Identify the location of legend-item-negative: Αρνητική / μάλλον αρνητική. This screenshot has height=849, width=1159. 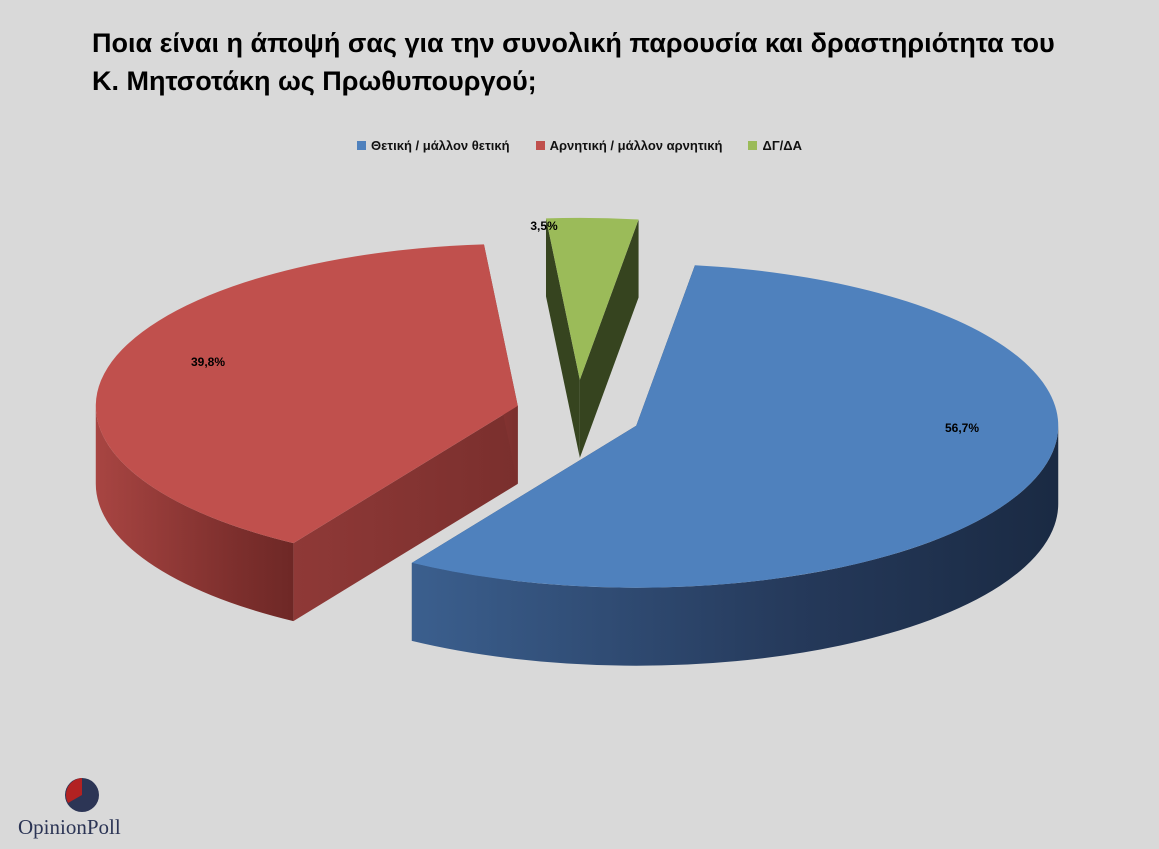
(629, 145).